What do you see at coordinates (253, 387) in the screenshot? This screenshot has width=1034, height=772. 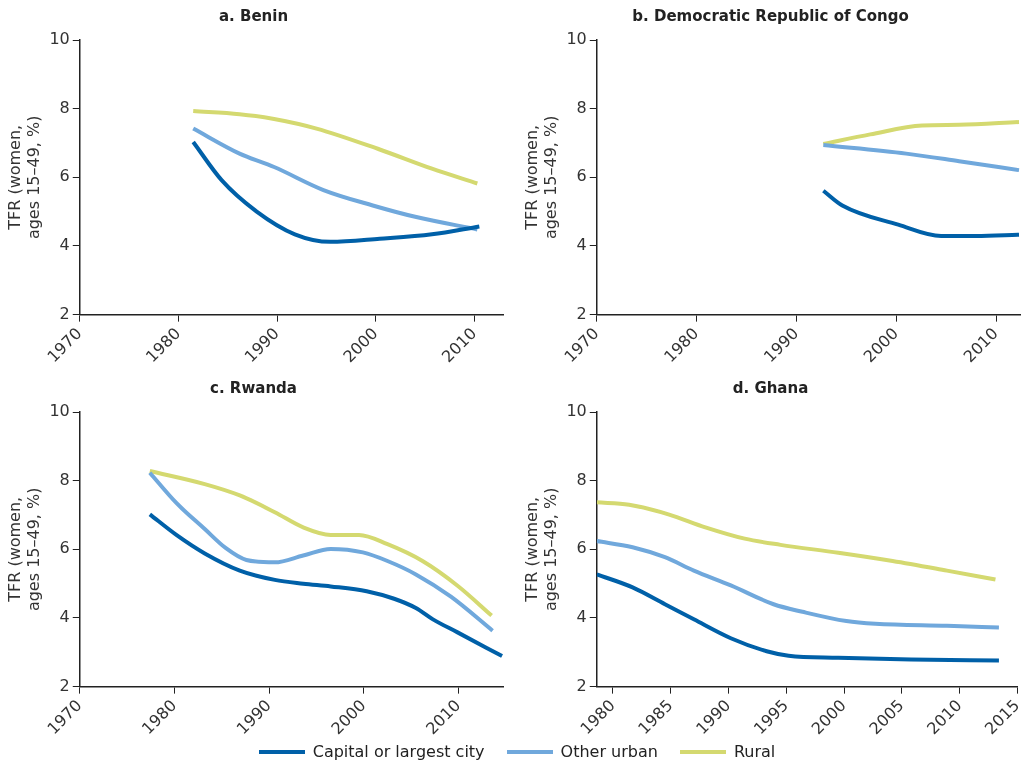 I see `chart-title: c. Rwanda` at bounding box center [253, 387].